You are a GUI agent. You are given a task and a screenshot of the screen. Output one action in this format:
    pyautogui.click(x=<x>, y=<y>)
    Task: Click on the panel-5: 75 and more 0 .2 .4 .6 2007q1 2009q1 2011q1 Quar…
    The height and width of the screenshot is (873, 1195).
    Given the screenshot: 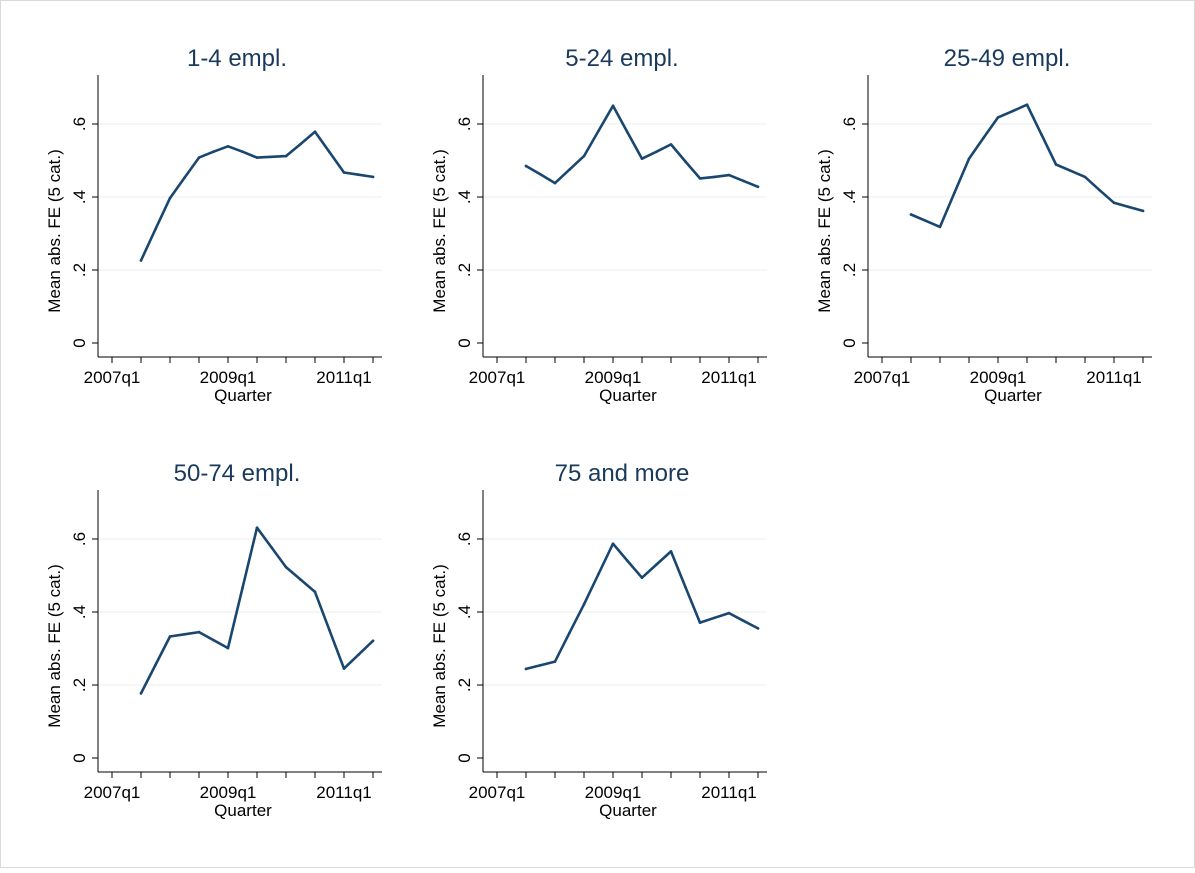 What is the action you would take?
    pyautogui.click(x=598, y=640)
    